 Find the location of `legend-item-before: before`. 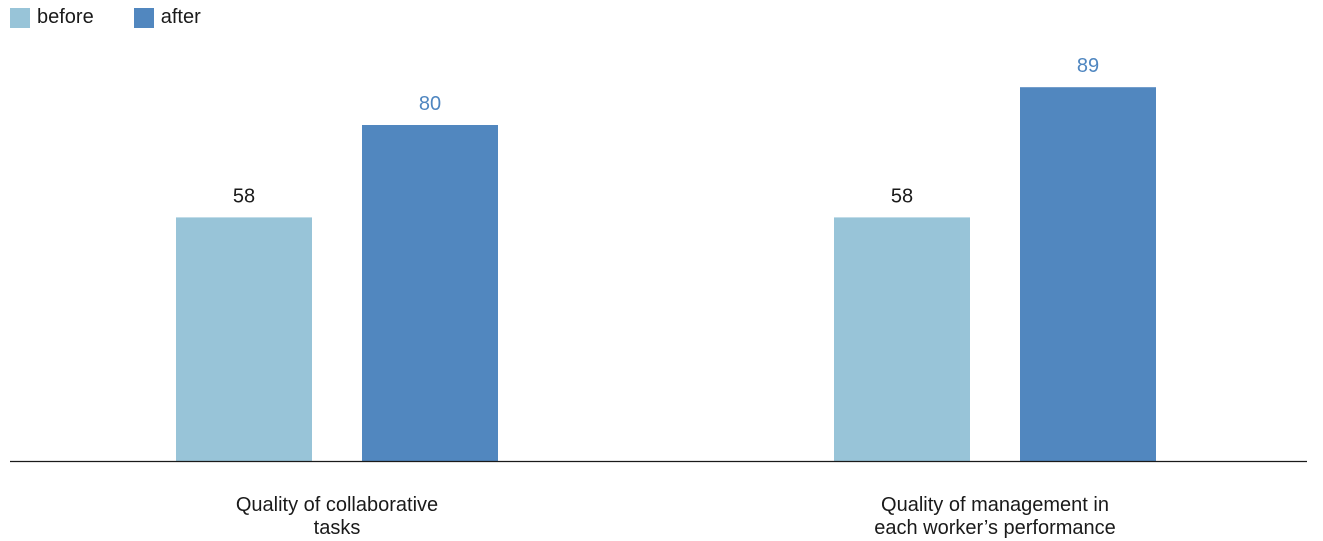

legend-item-before: before is located at coordinates (52, 17).